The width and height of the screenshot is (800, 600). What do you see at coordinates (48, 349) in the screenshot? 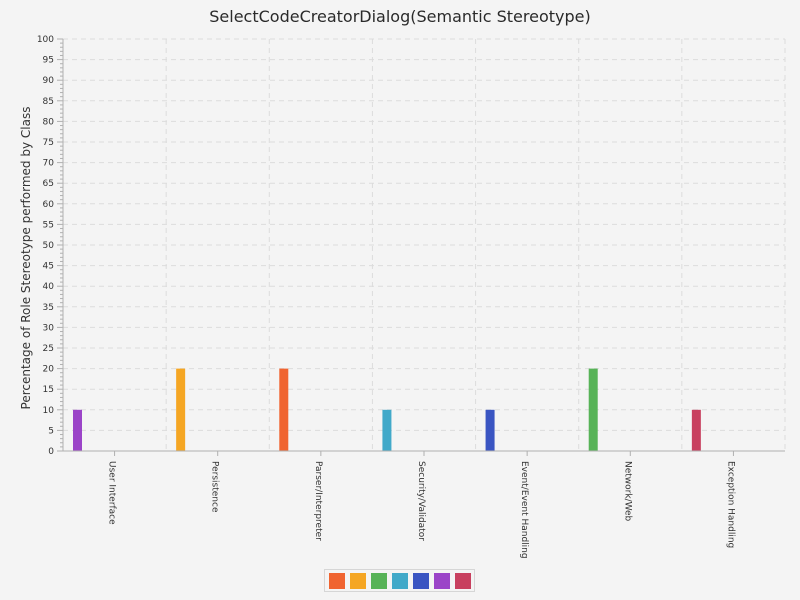
I see `y-tick-label: 25` at bounding box center [48, 349].